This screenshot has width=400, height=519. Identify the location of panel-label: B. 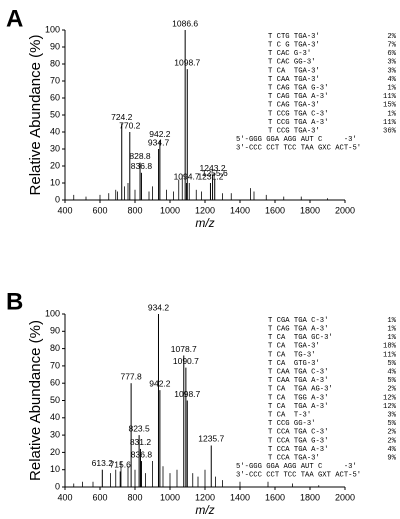
(14, 301).